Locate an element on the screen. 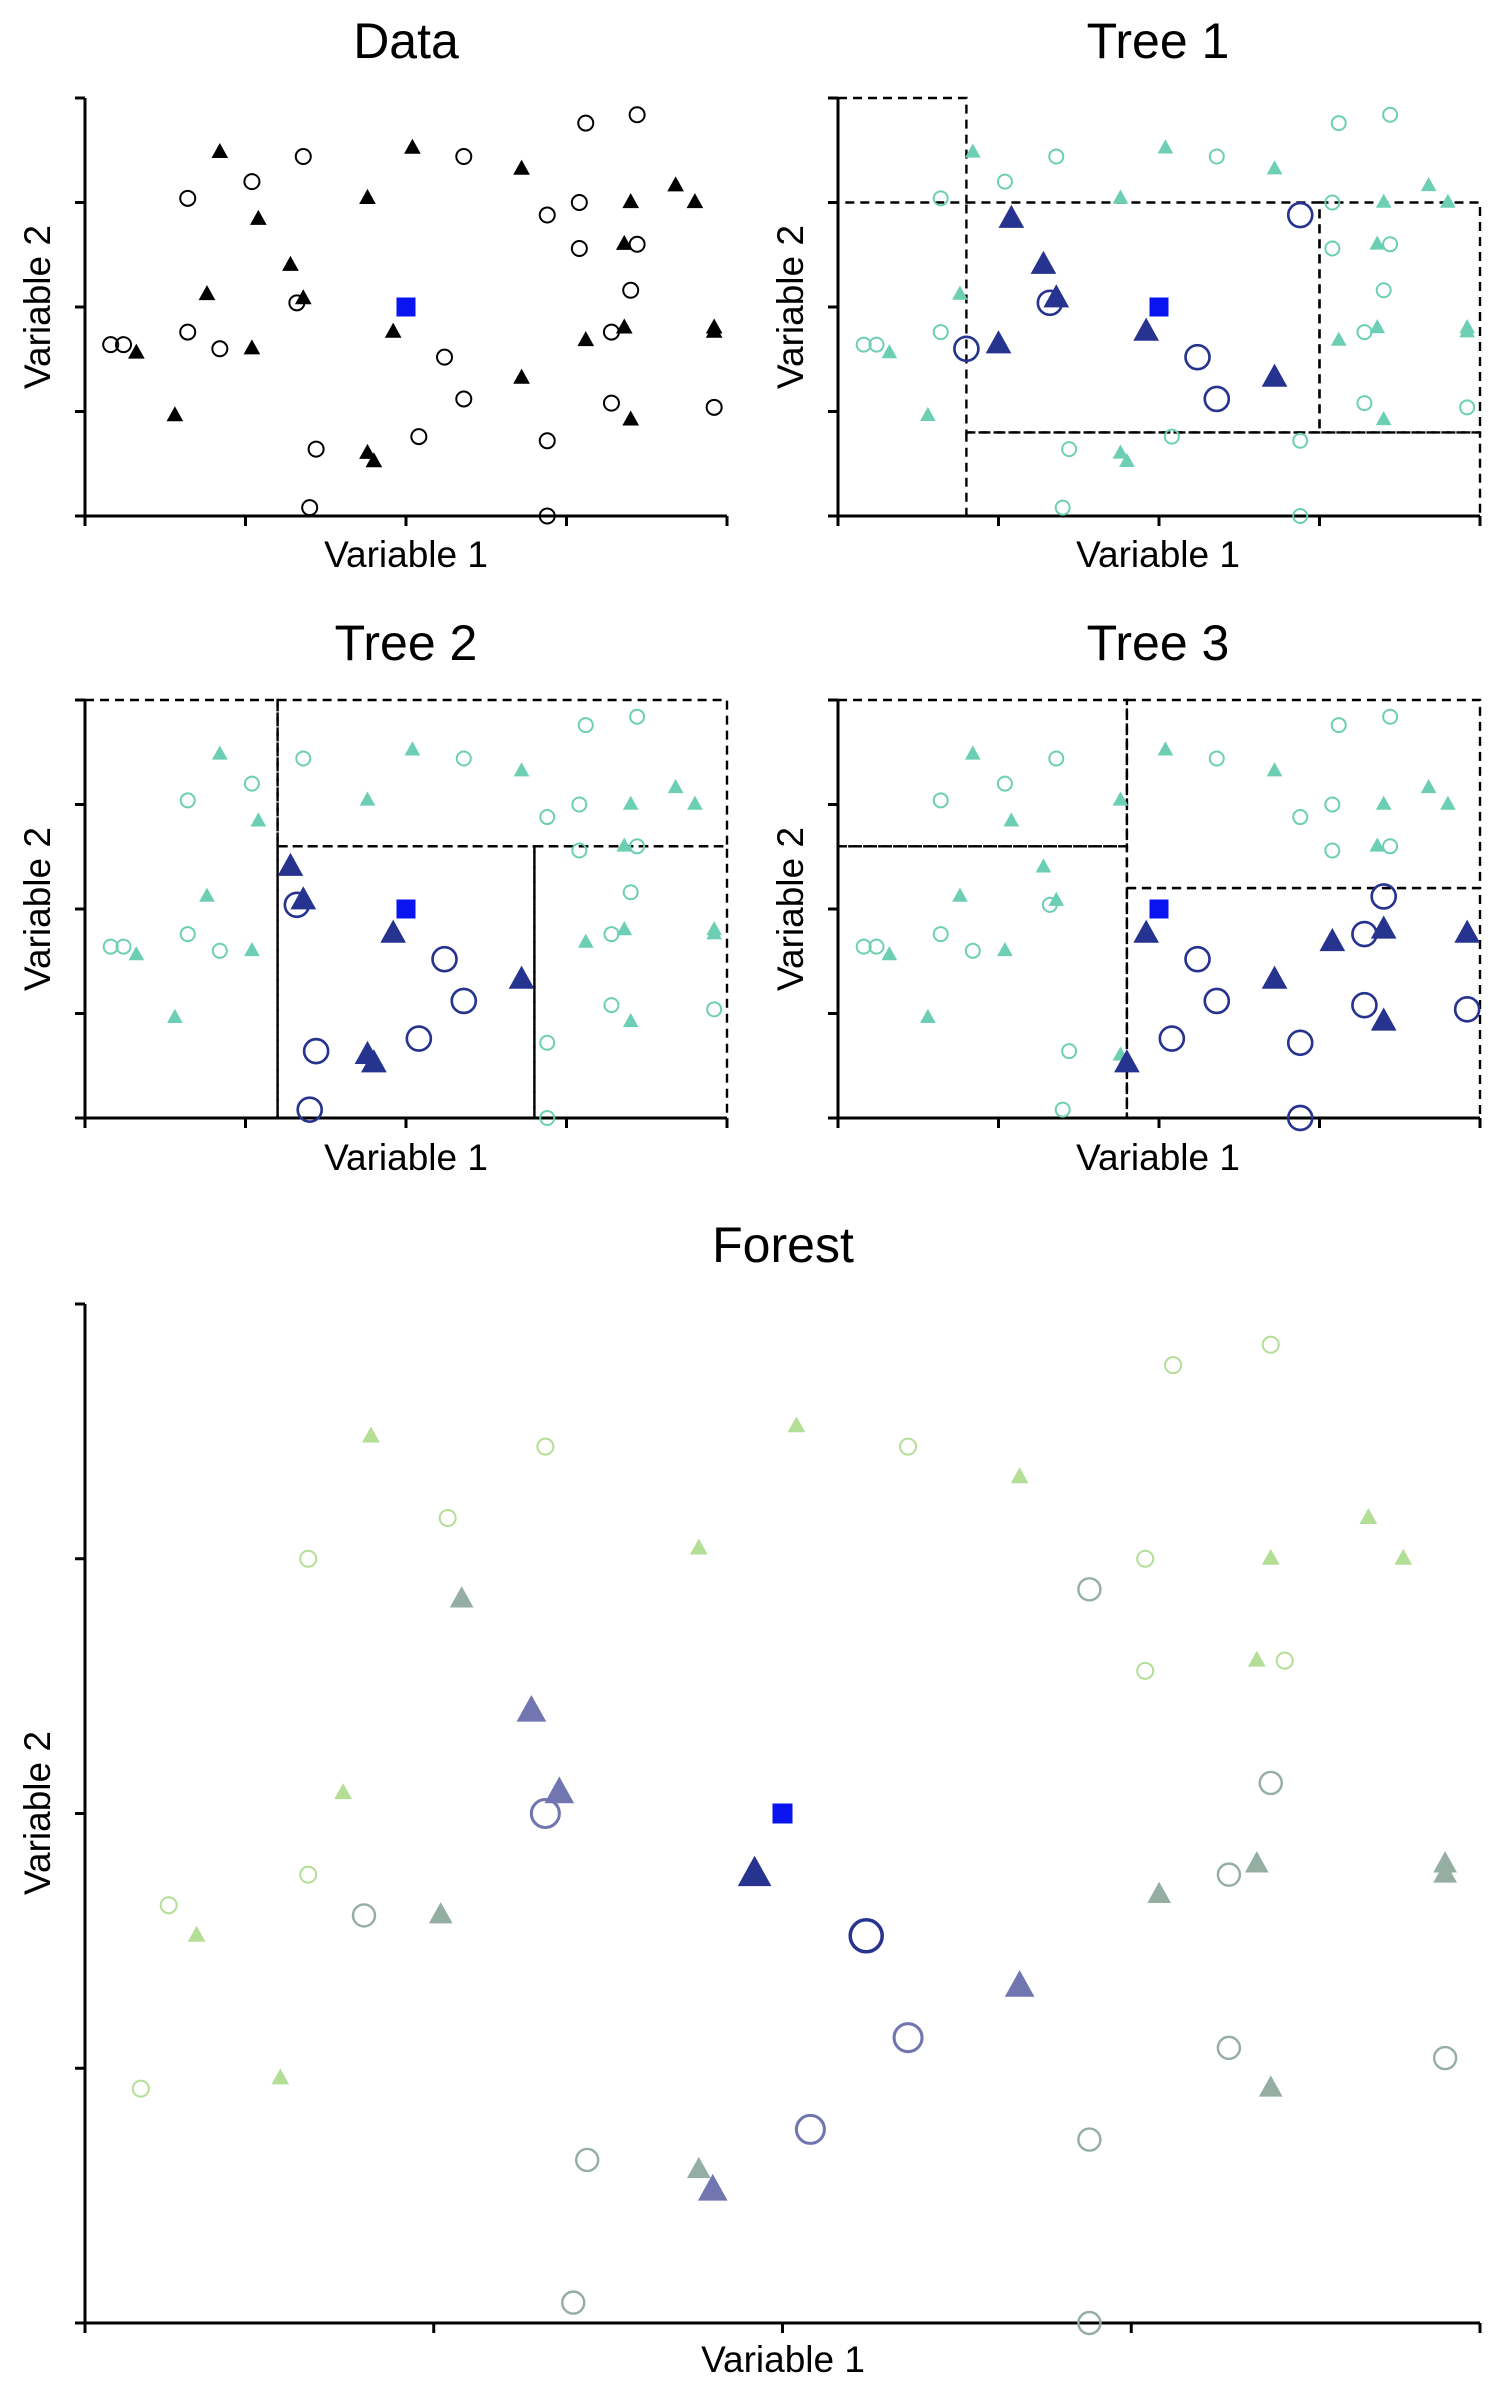 The image size is (1500, 2400). plot-area-tree1 is located at coordinates (1155, 311).